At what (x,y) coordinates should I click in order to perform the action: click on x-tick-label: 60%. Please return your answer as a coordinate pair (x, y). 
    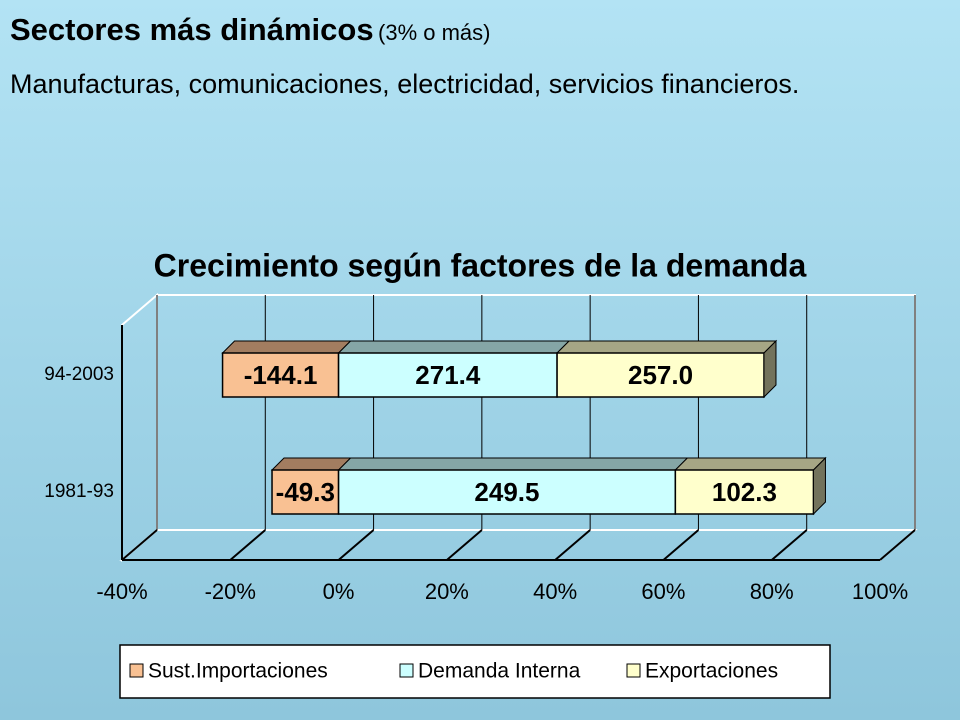
    Looking at the image, I should click on (663, 591).